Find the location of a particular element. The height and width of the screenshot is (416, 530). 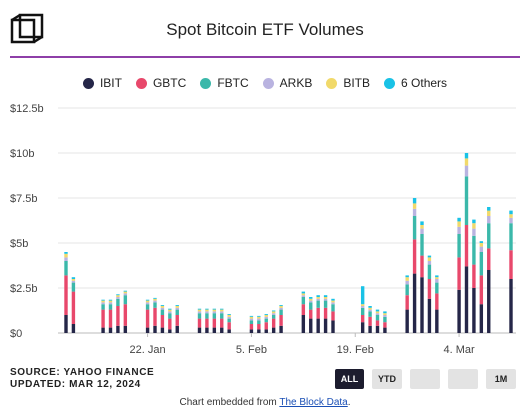

legend: IBIT GBTC FBTC ARKB BITB 6 Others is located at coordinates (265, 83).